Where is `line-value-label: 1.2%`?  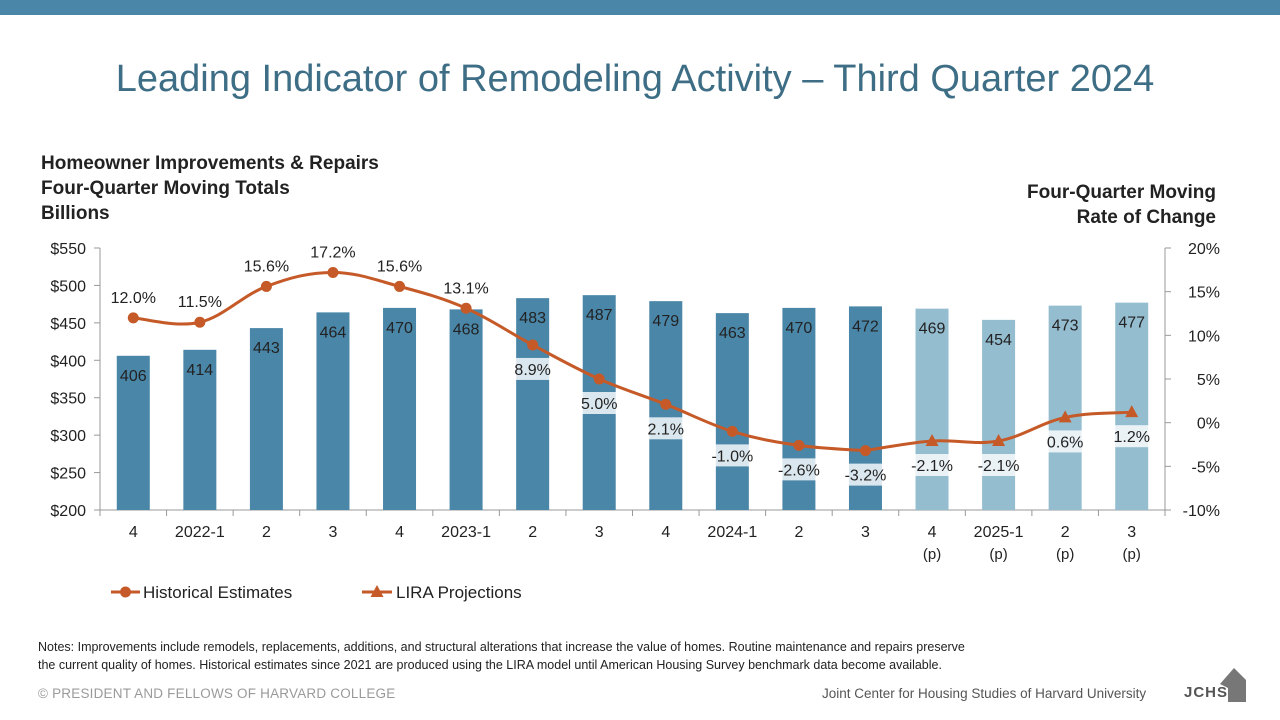 line-value-label: 1.2% is located at coordinates (1131, 437).